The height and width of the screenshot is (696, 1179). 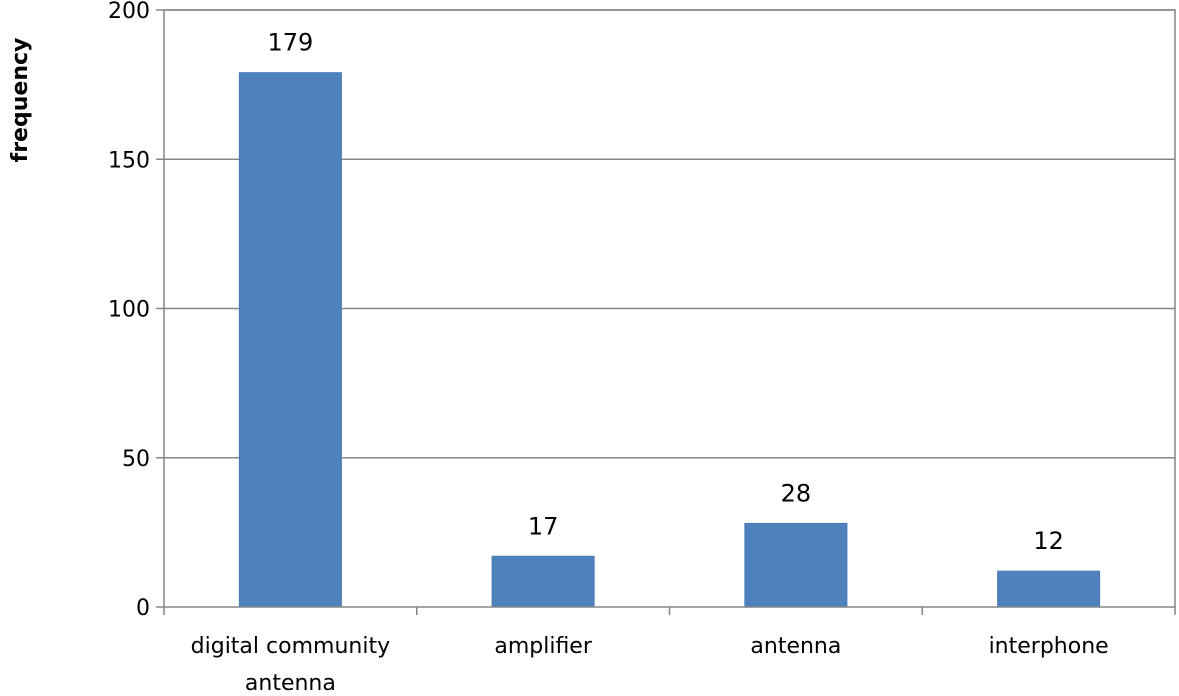 I want to click on y-tick-label: 50, so click(x=136, y=459).